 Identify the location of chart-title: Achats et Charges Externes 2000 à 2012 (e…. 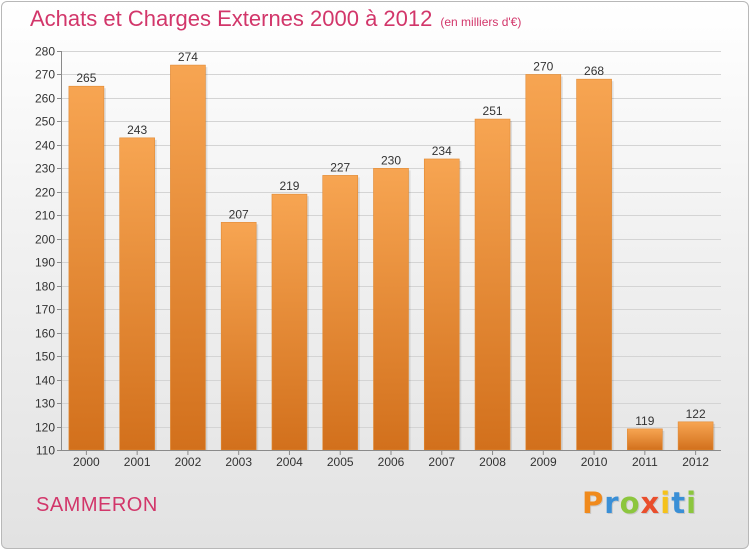
(275, 19).